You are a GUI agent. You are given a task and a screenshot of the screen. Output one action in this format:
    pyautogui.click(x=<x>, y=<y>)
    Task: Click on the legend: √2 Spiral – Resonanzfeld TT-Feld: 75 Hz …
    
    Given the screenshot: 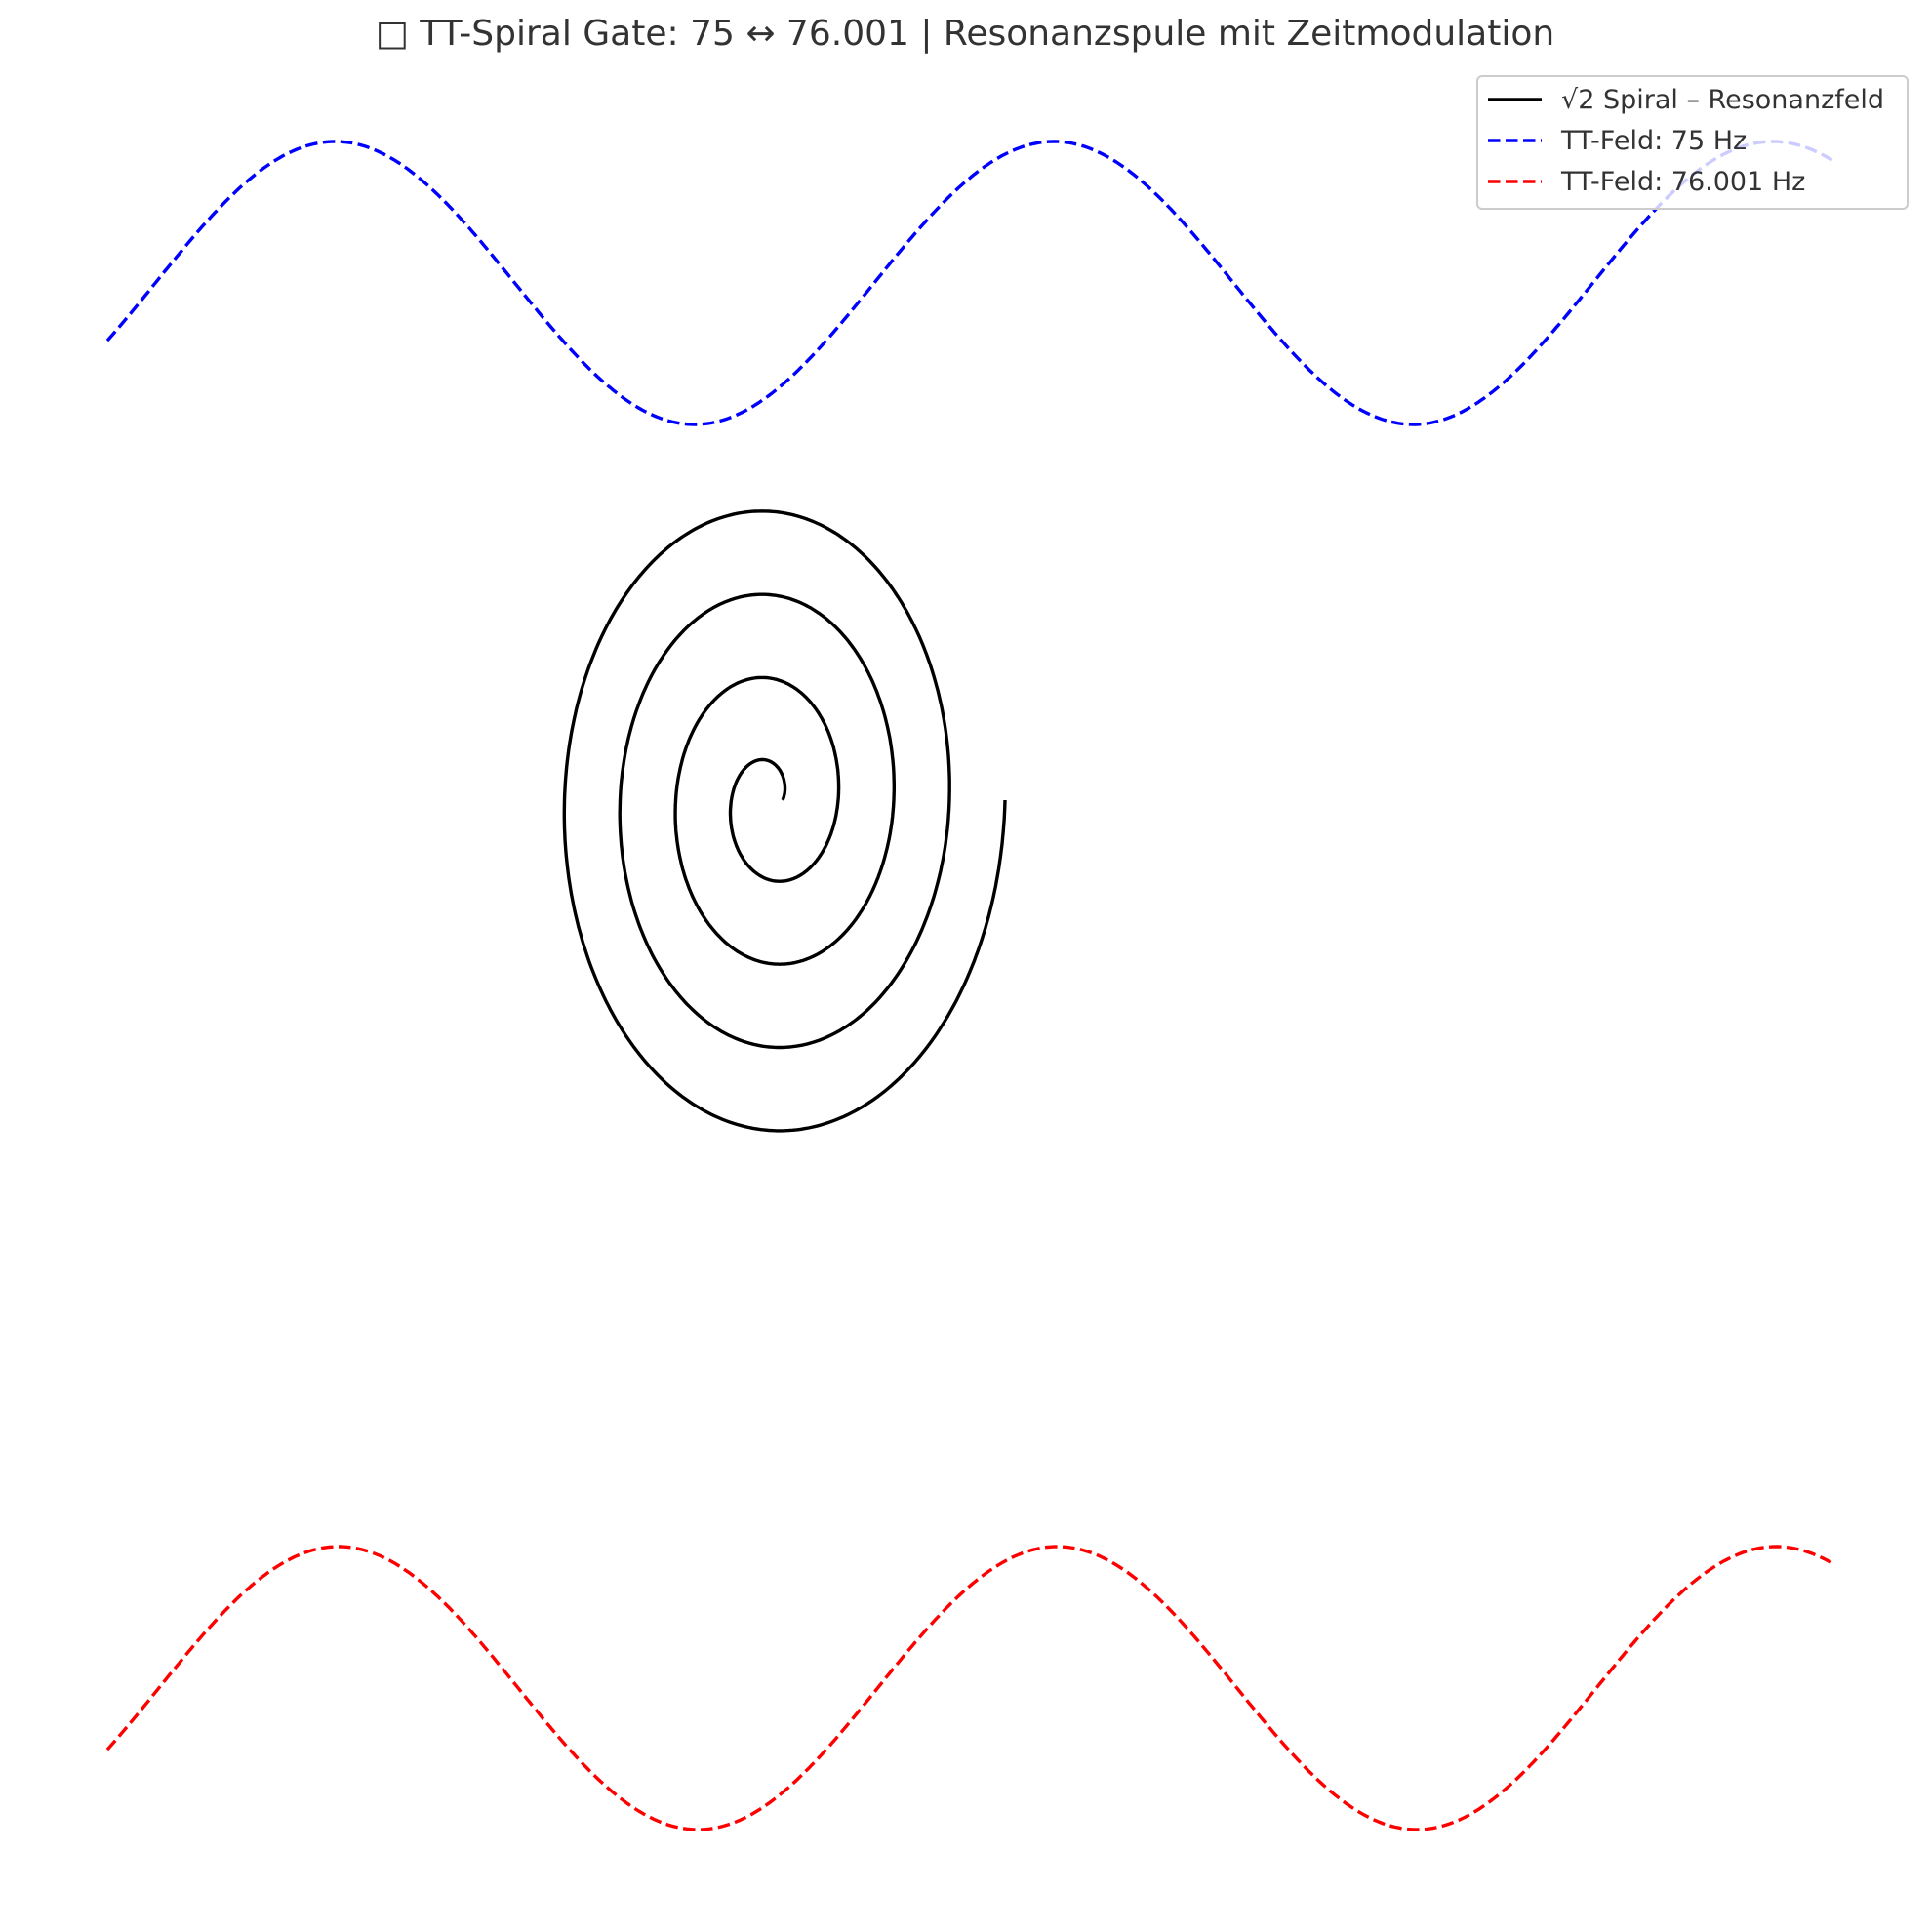 What is the action you would take?
    pyautogui.click(x=1692, y=142)
    